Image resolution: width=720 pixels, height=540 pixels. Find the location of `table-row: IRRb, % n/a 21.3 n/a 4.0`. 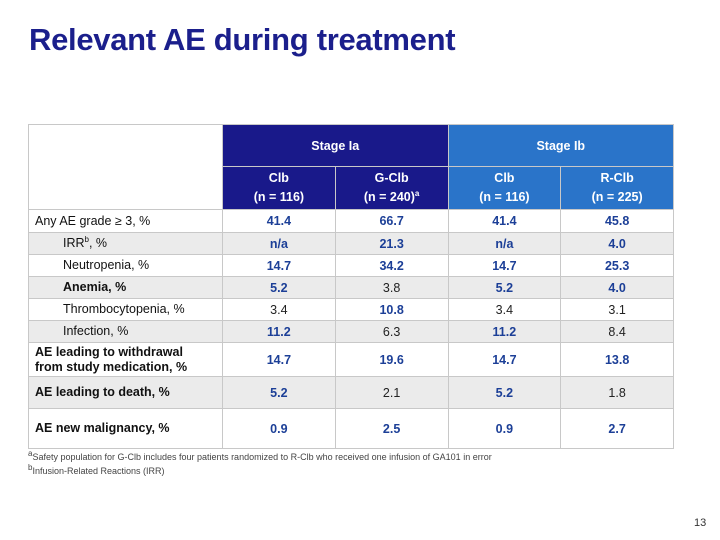

table-row: IRRb, % n/a 21.3 n/a 4.0 is located at coordinates (351, 243).